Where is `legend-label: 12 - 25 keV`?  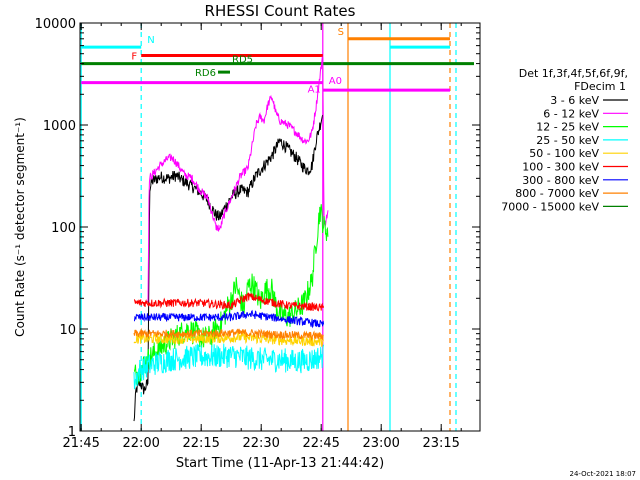
legend-label: 12 - 25 keV is located at coordinates (567, 127).